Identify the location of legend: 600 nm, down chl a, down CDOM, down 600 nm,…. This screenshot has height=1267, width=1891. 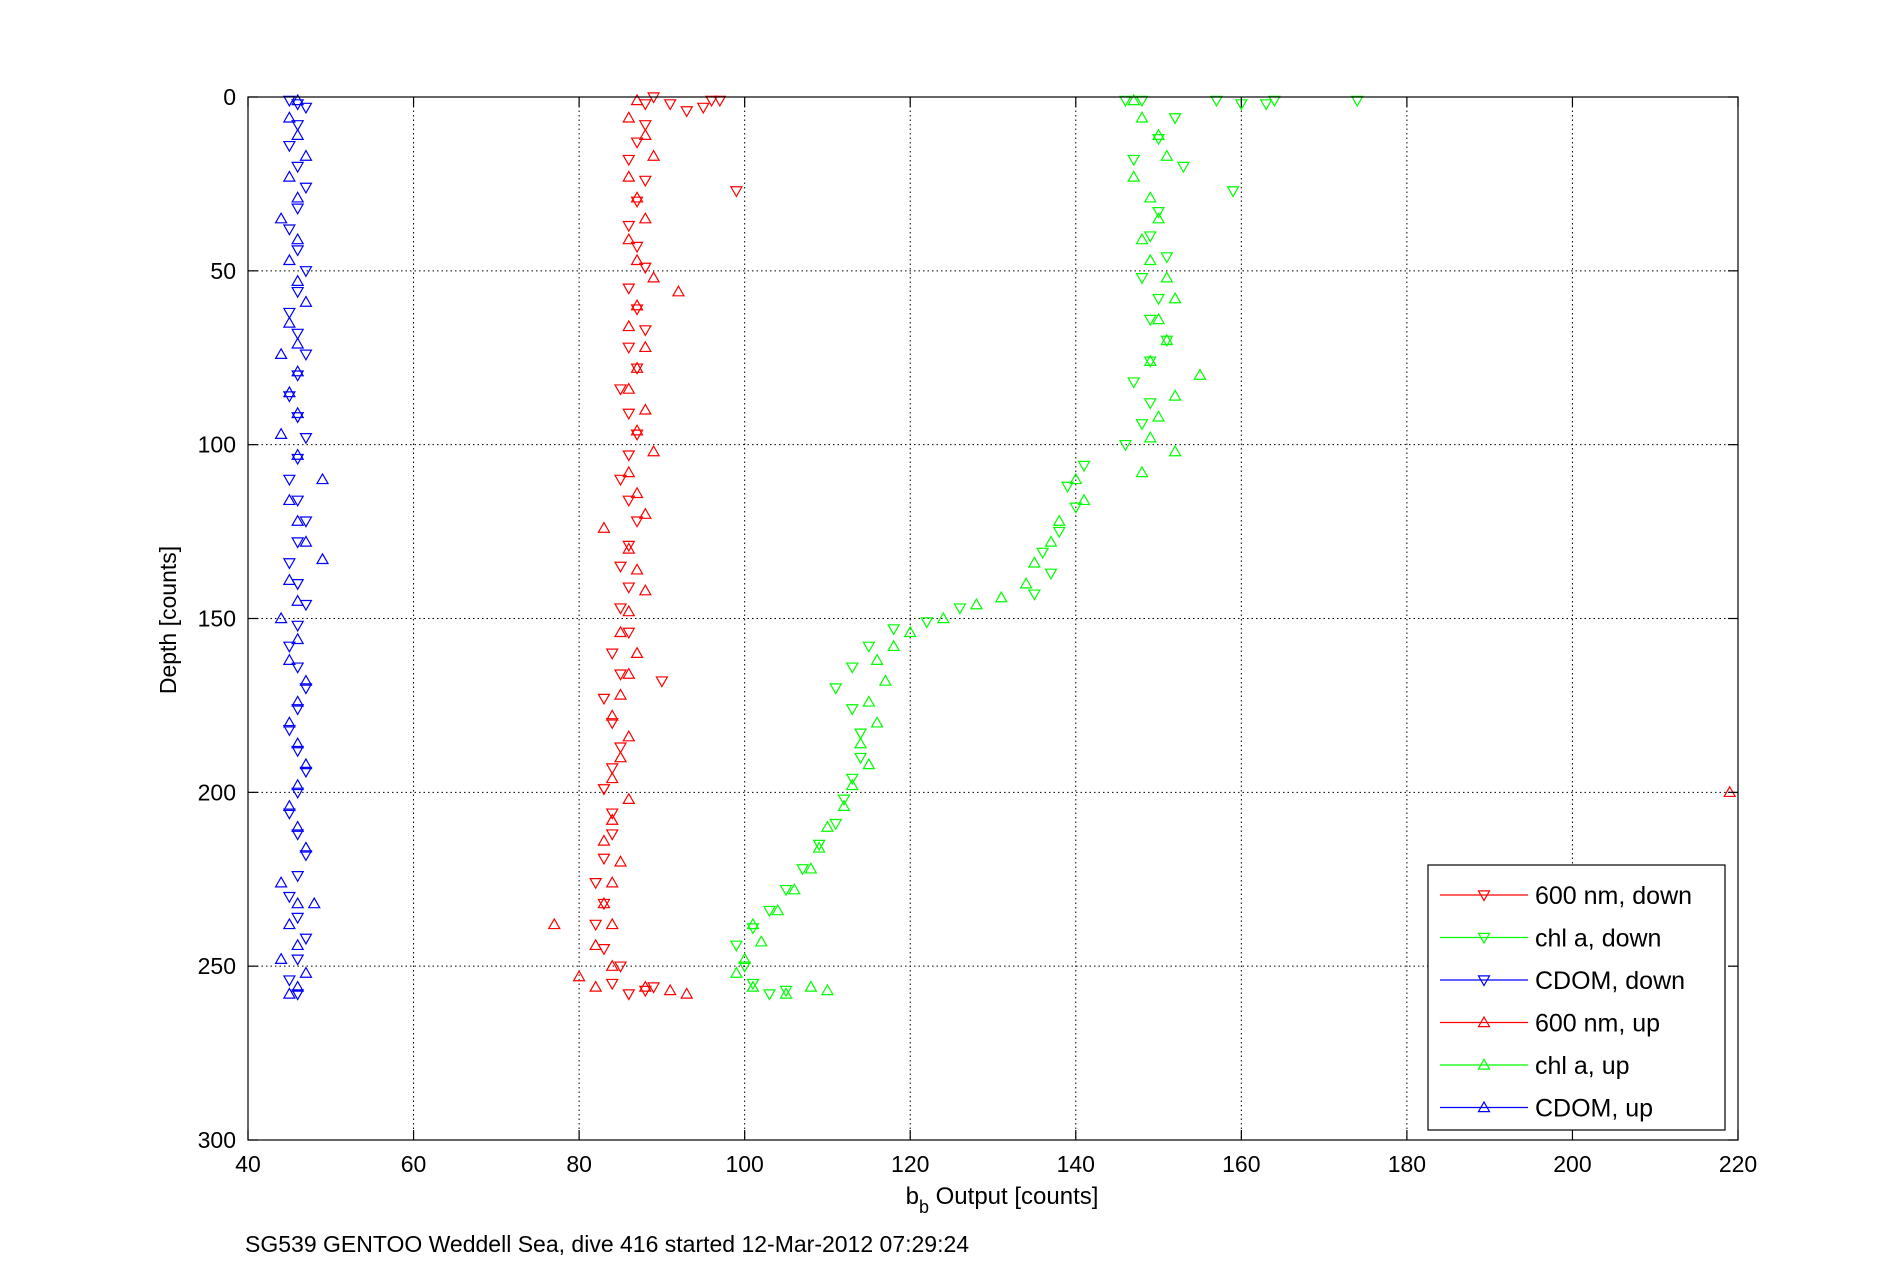
(1576, 997).